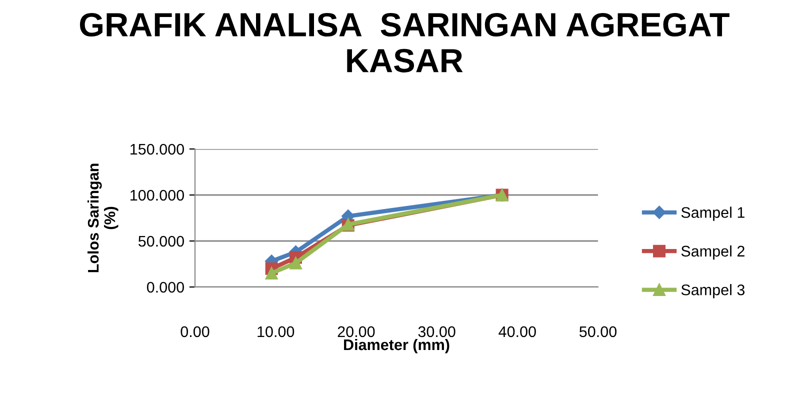 Image resolution: width=786 pixels, height=402 pixels. Describe the element at coordinates (397, 346) in the screenshot. I see `x-axis-title: Diameter (mm)` at that location.